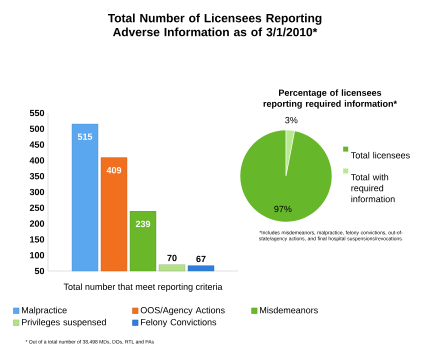 Image resolution: width=430 pixels, height=349 pixels. Describe the element at coordinates (37, 160) in the screenshot. I see `y-tick-label: 400` at that location.